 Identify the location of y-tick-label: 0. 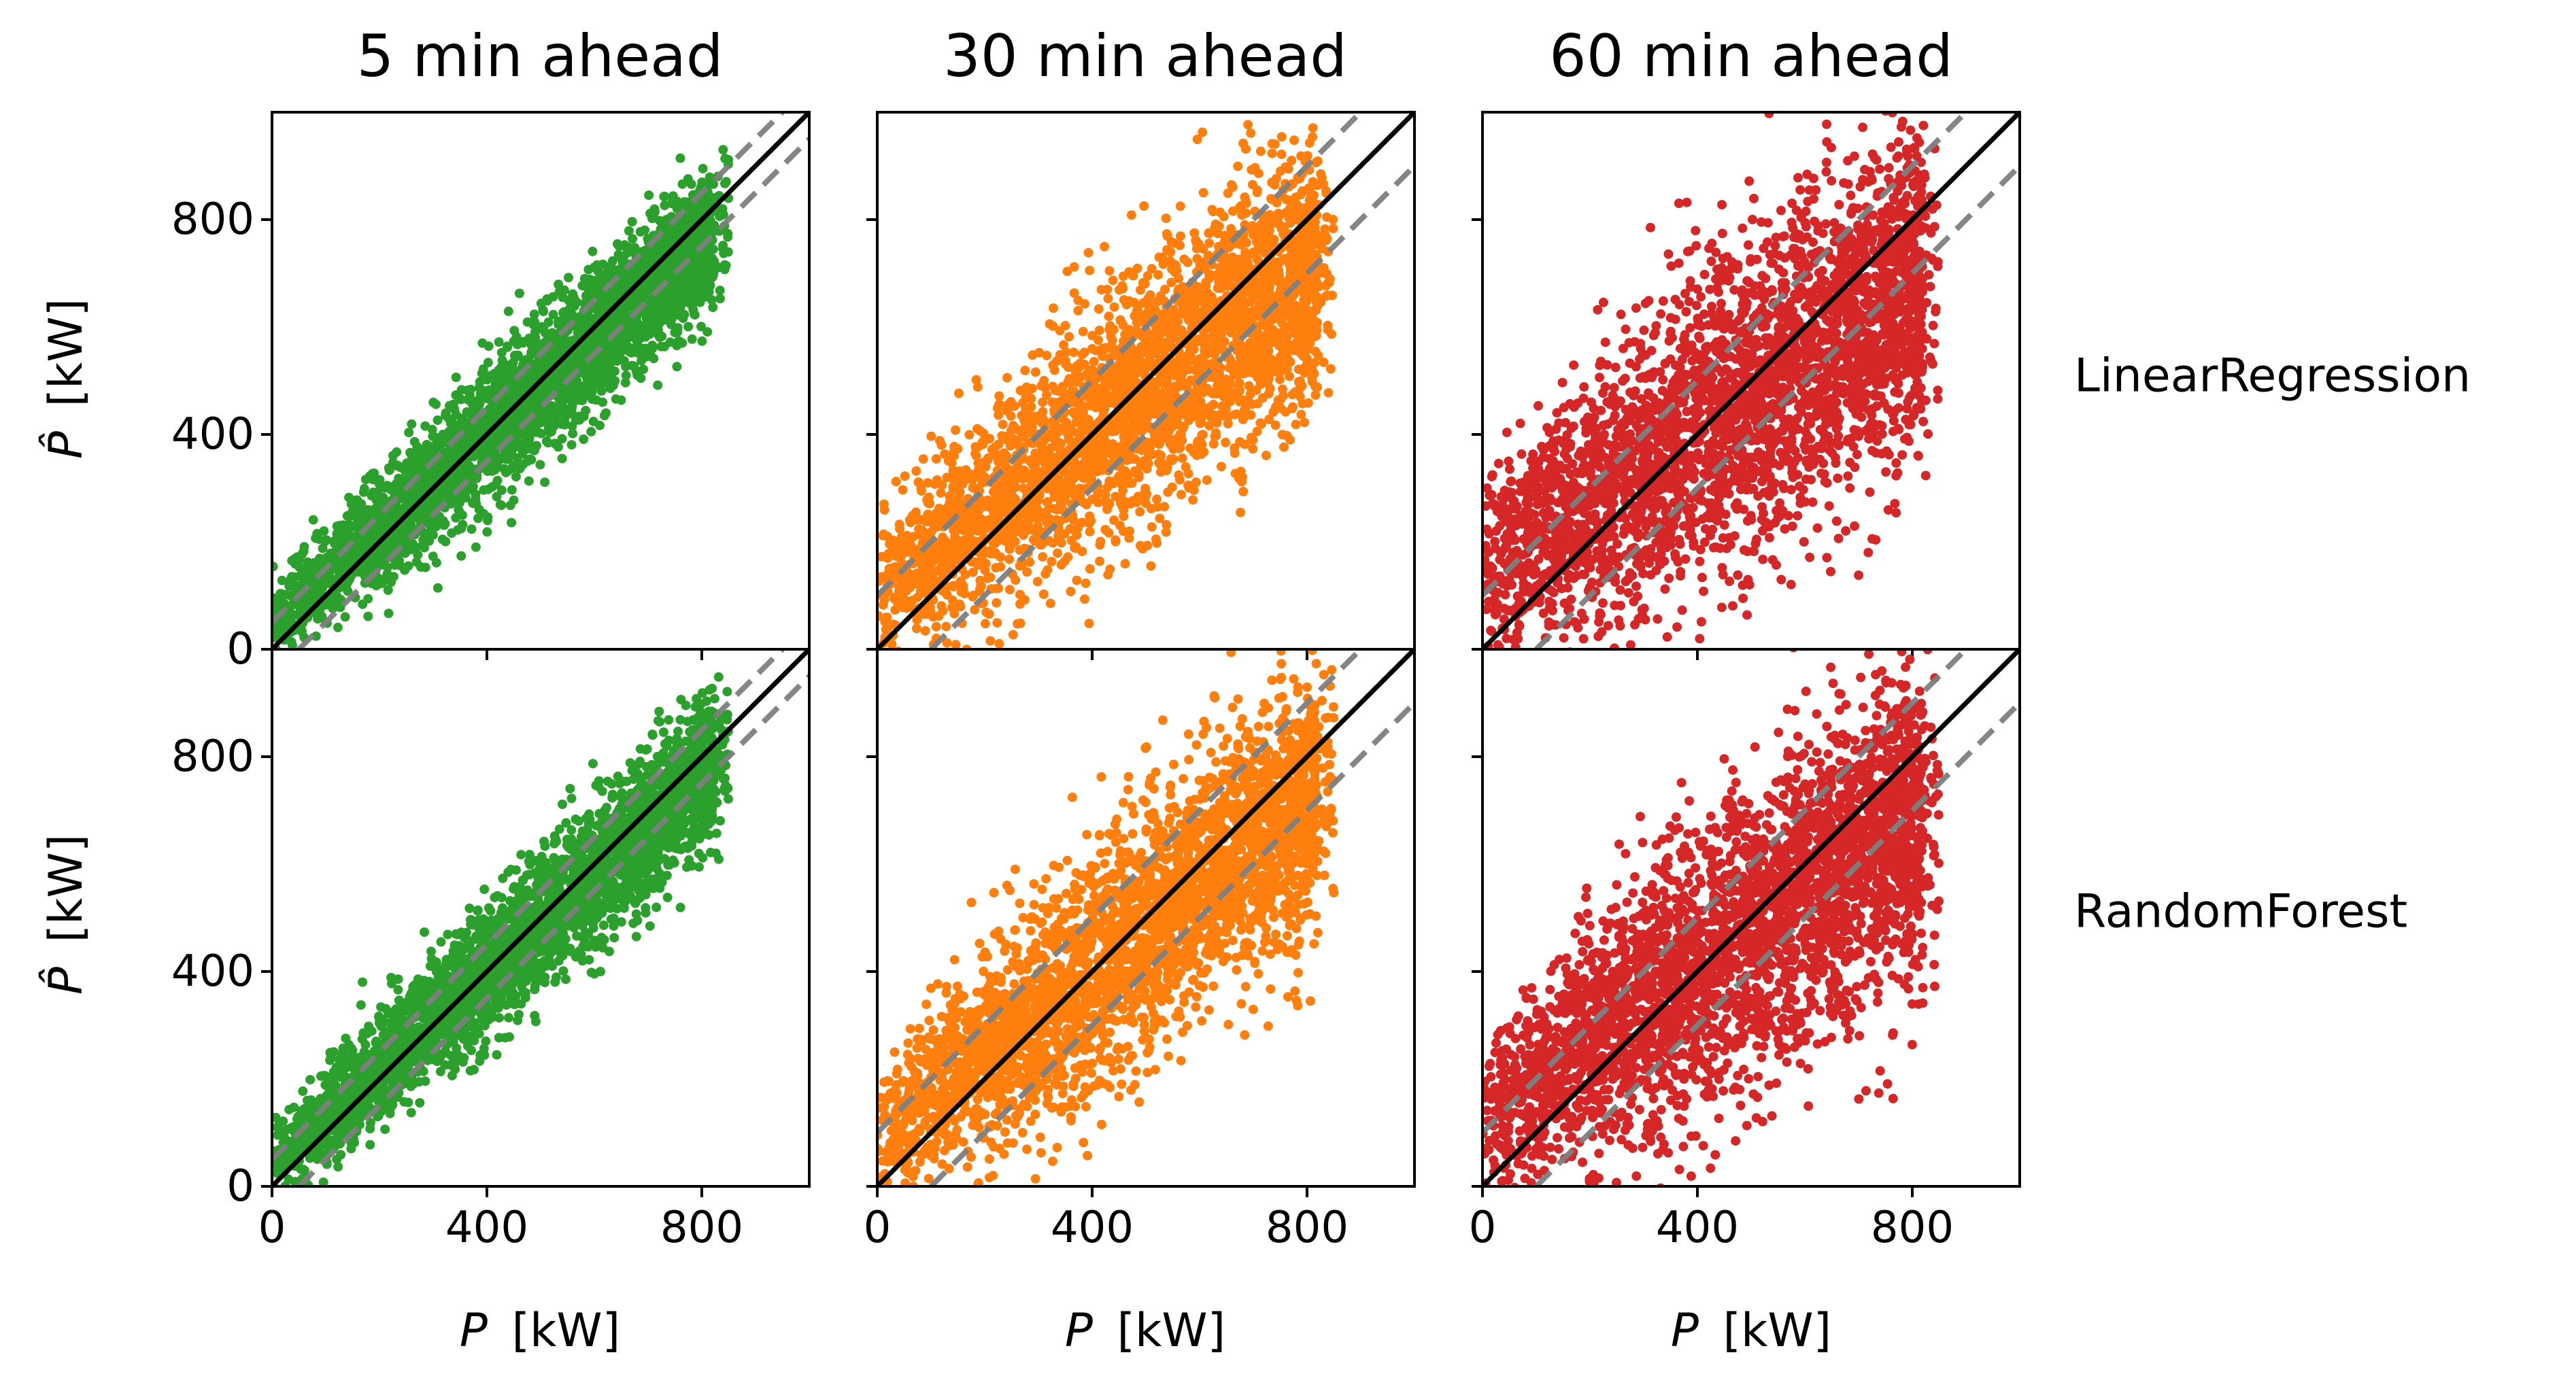
(240, 649).